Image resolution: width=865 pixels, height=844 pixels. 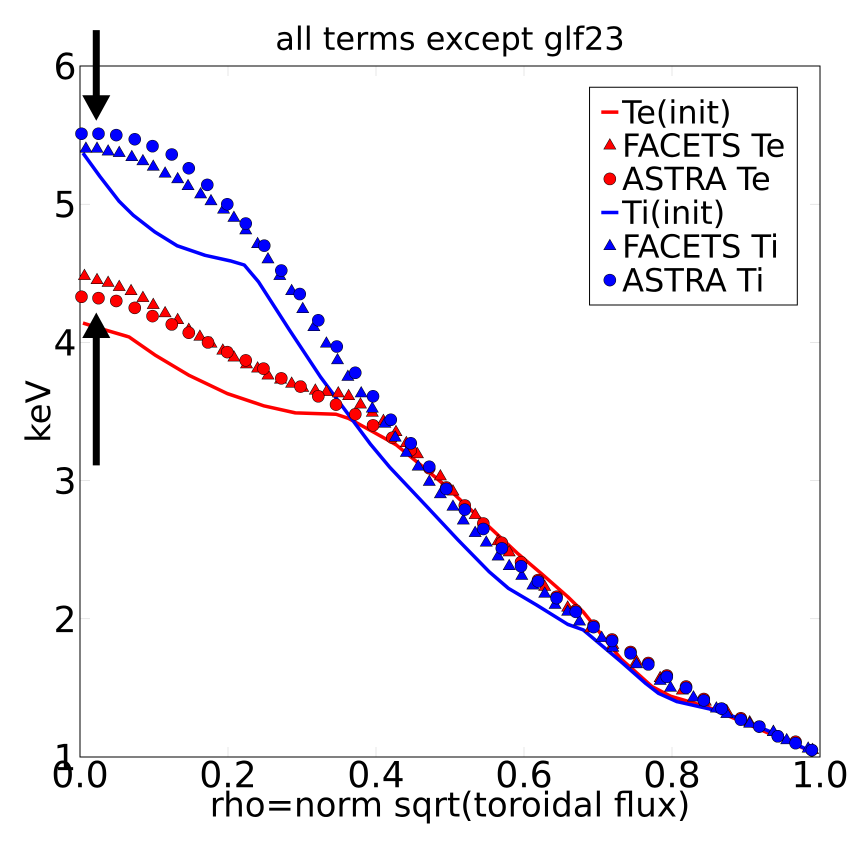 What do you see at coordinates (450, 807) in the screenshot?
I see `x-axis-title: rho=norm sqrt(toroidal flux)` at bounding box center [450, 807].